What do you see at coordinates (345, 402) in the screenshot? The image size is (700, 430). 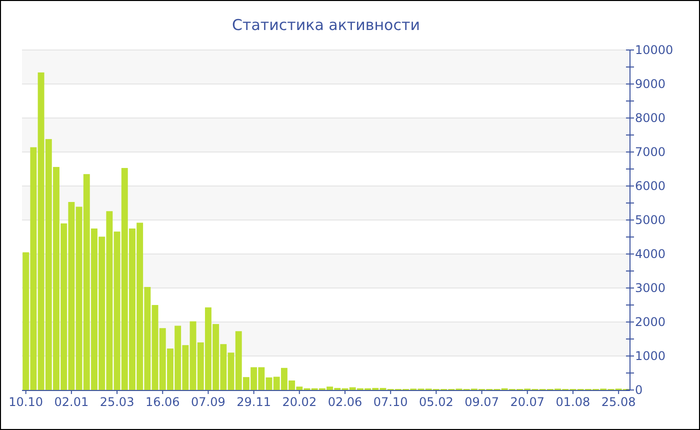 I see `x-tick-label: 02.06` at bounding box center [345, 402].